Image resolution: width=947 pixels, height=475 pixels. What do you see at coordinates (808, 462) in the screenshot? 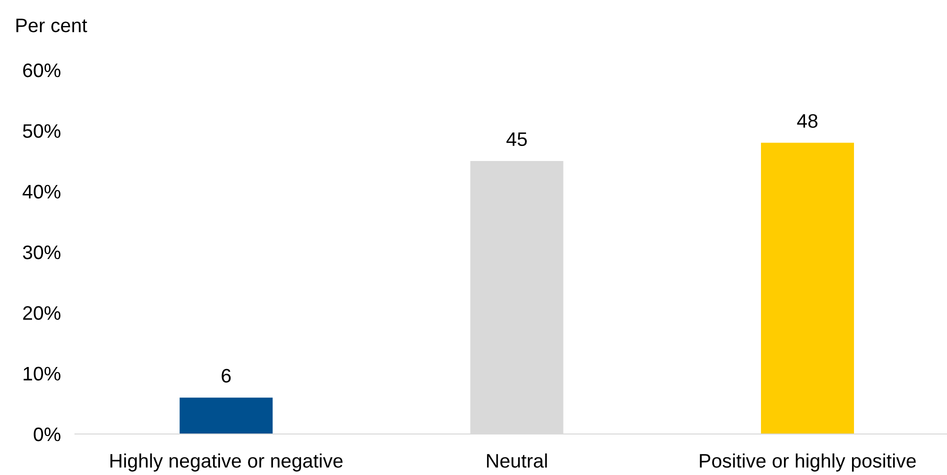
I see `x-tick-label: Positive or highly positive` at bounding box center [808, 462].